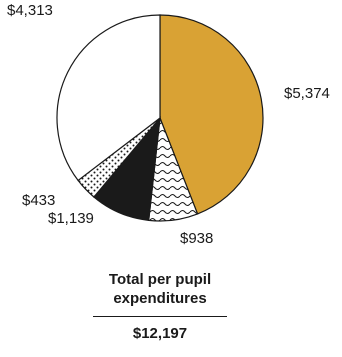 This screenshot has height=357, width=342. What do you see at coordinates (307, 93) in the screenshot?
I see `slice-label-5374: $5,374` at bounding box center [307, 93].